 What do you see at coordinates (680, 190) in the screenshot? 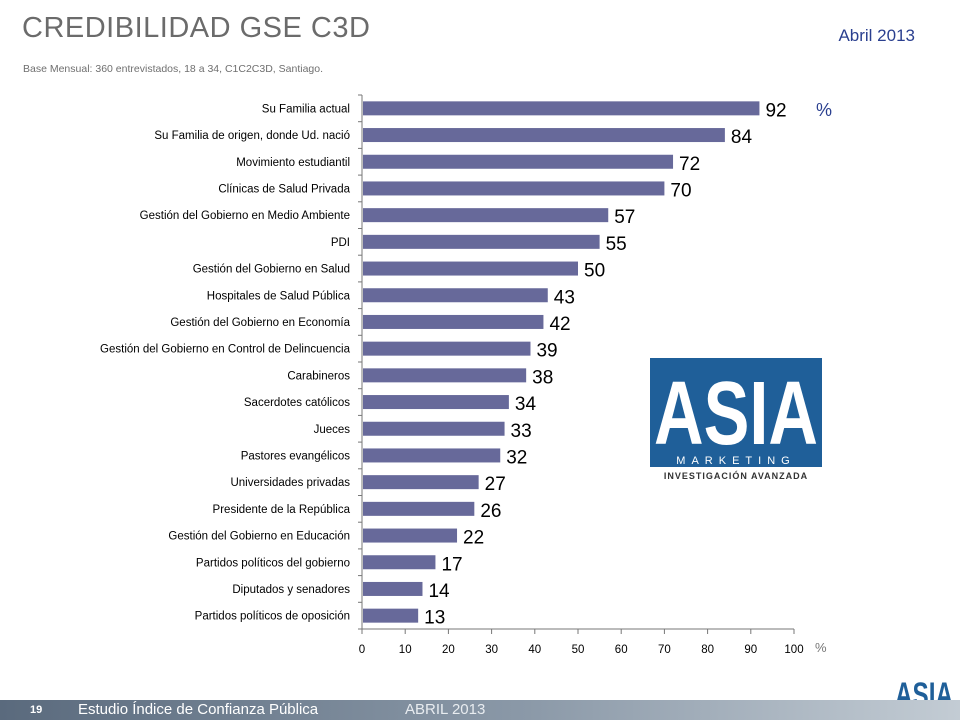
I see `data-label: 70` at bounding box center [680, 190].